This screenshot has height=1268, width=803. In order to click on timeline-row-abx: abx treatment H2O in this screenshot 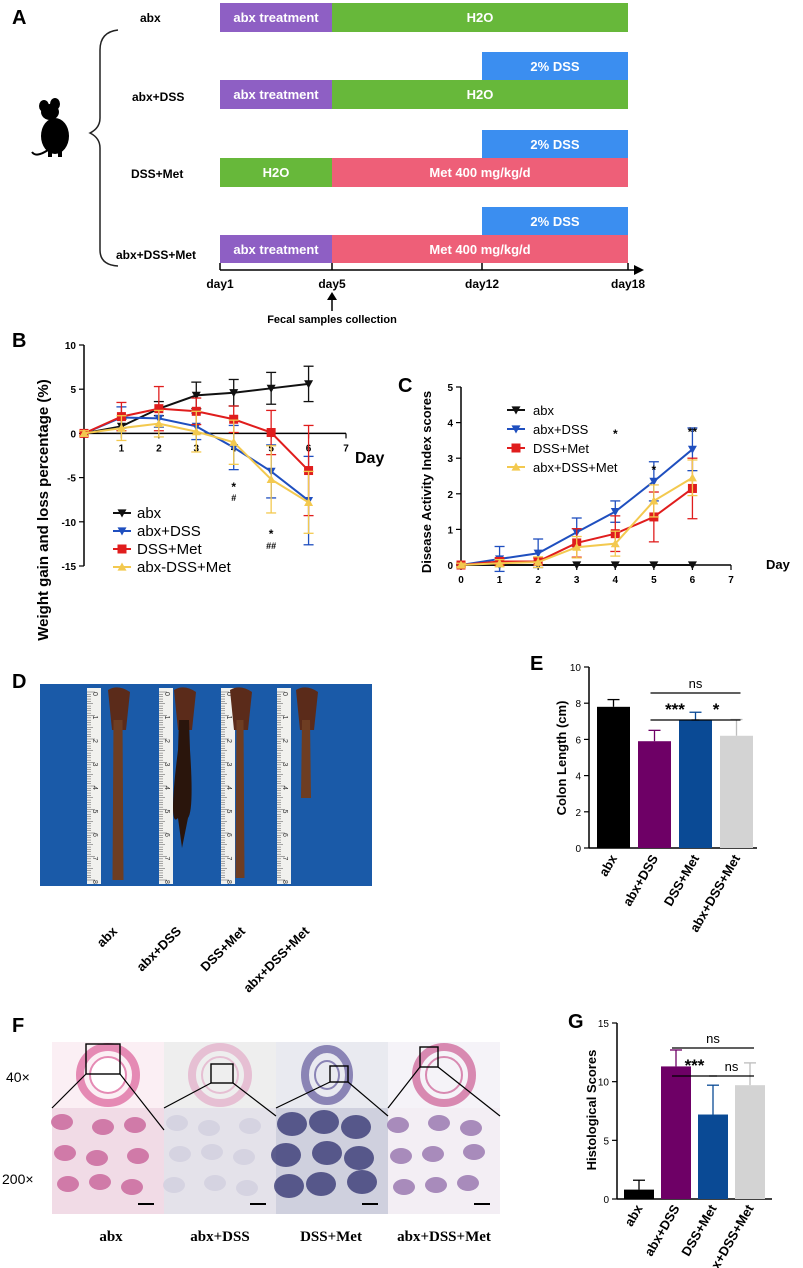, I will do `click(424, 17)`.